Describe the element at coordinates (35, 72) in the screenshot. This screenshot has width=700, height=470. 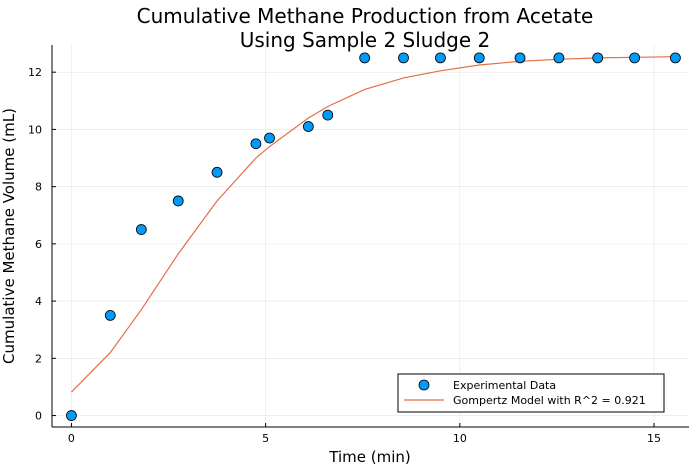
I see `y-tick-label: 12` at that location.